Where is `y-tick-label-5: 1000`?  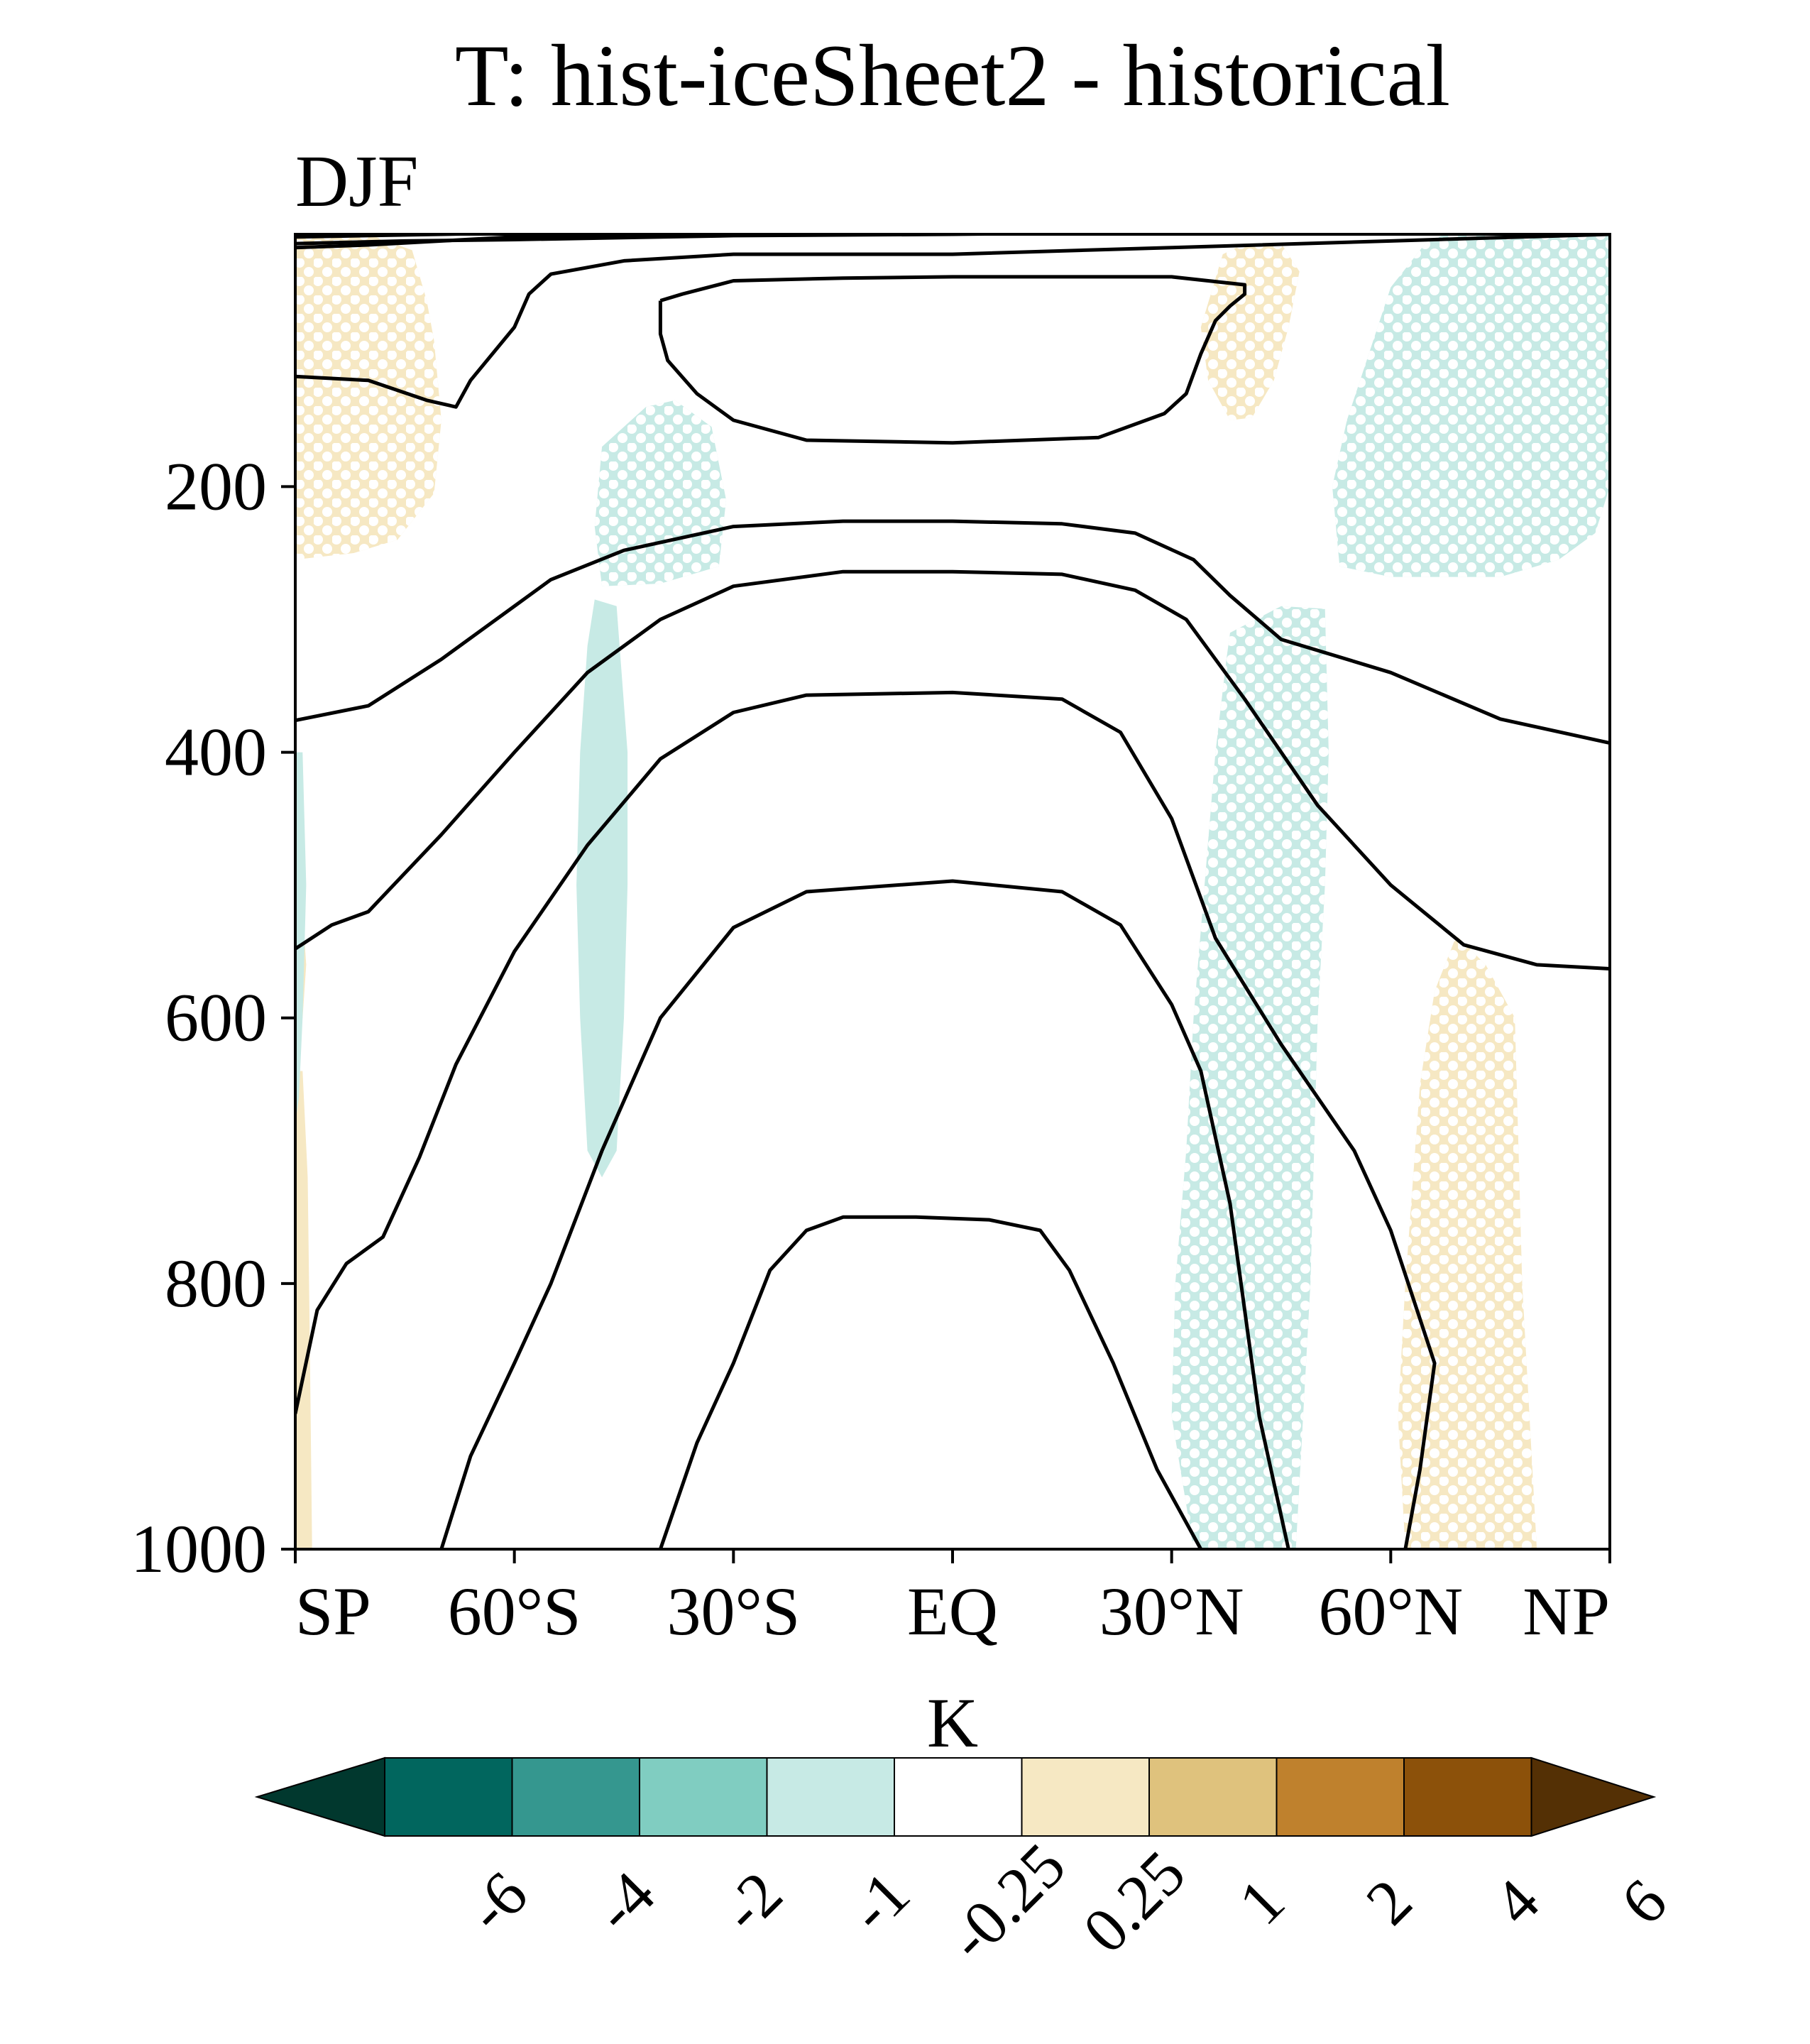
y-tick-label-5: 1000 is located at coordinates (199, 1549).